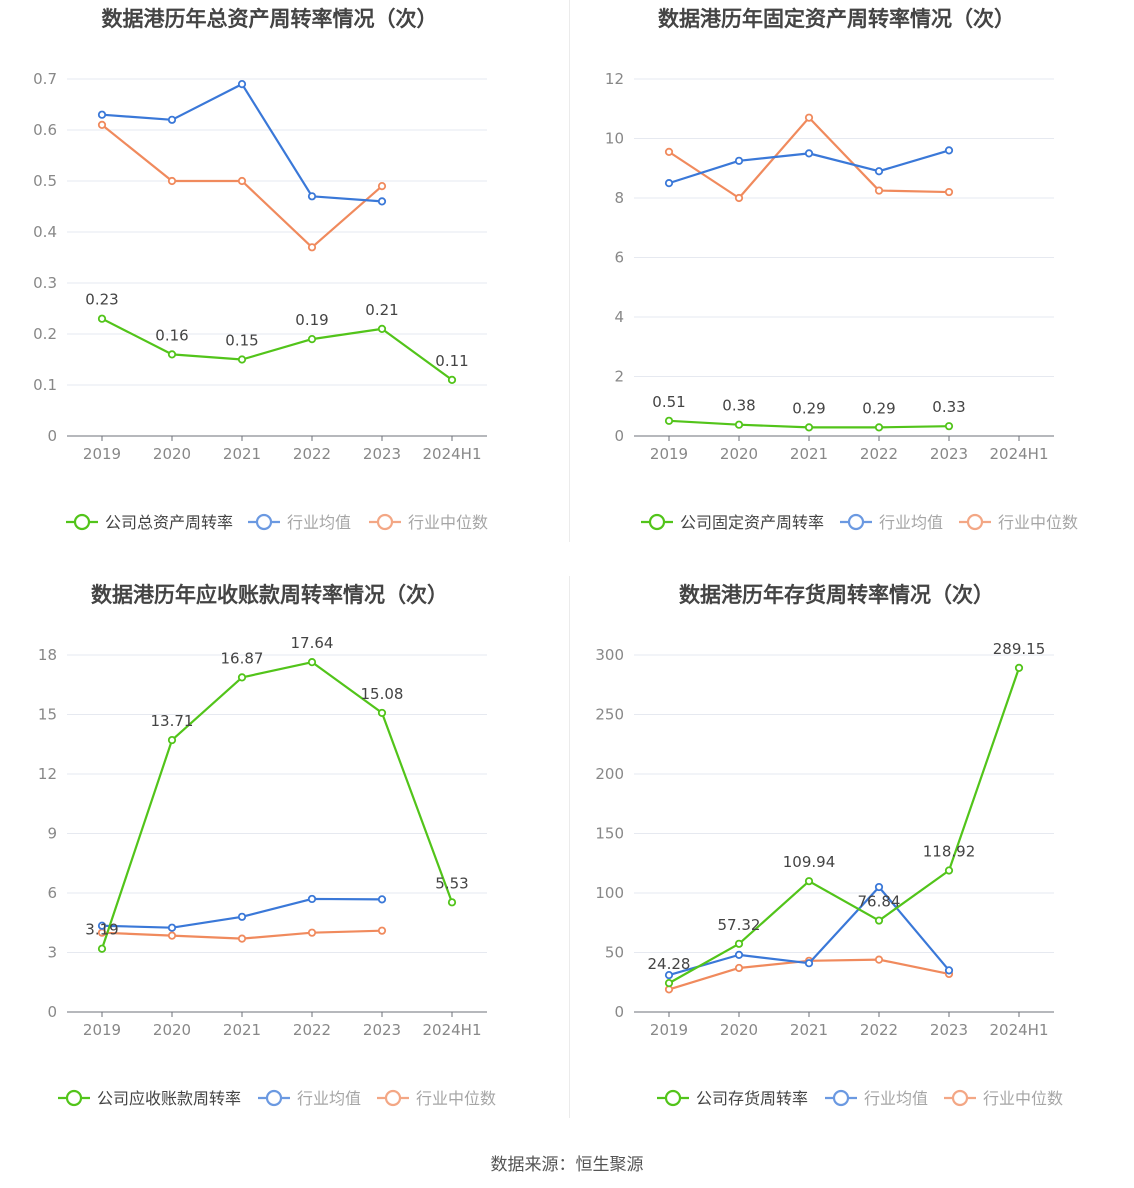  What do you see at coordinates (269, 595) in the screenshot?
I see `chart-title: 数据港历年应收账款周转率情况（次）` at bounding box center [269, 595].